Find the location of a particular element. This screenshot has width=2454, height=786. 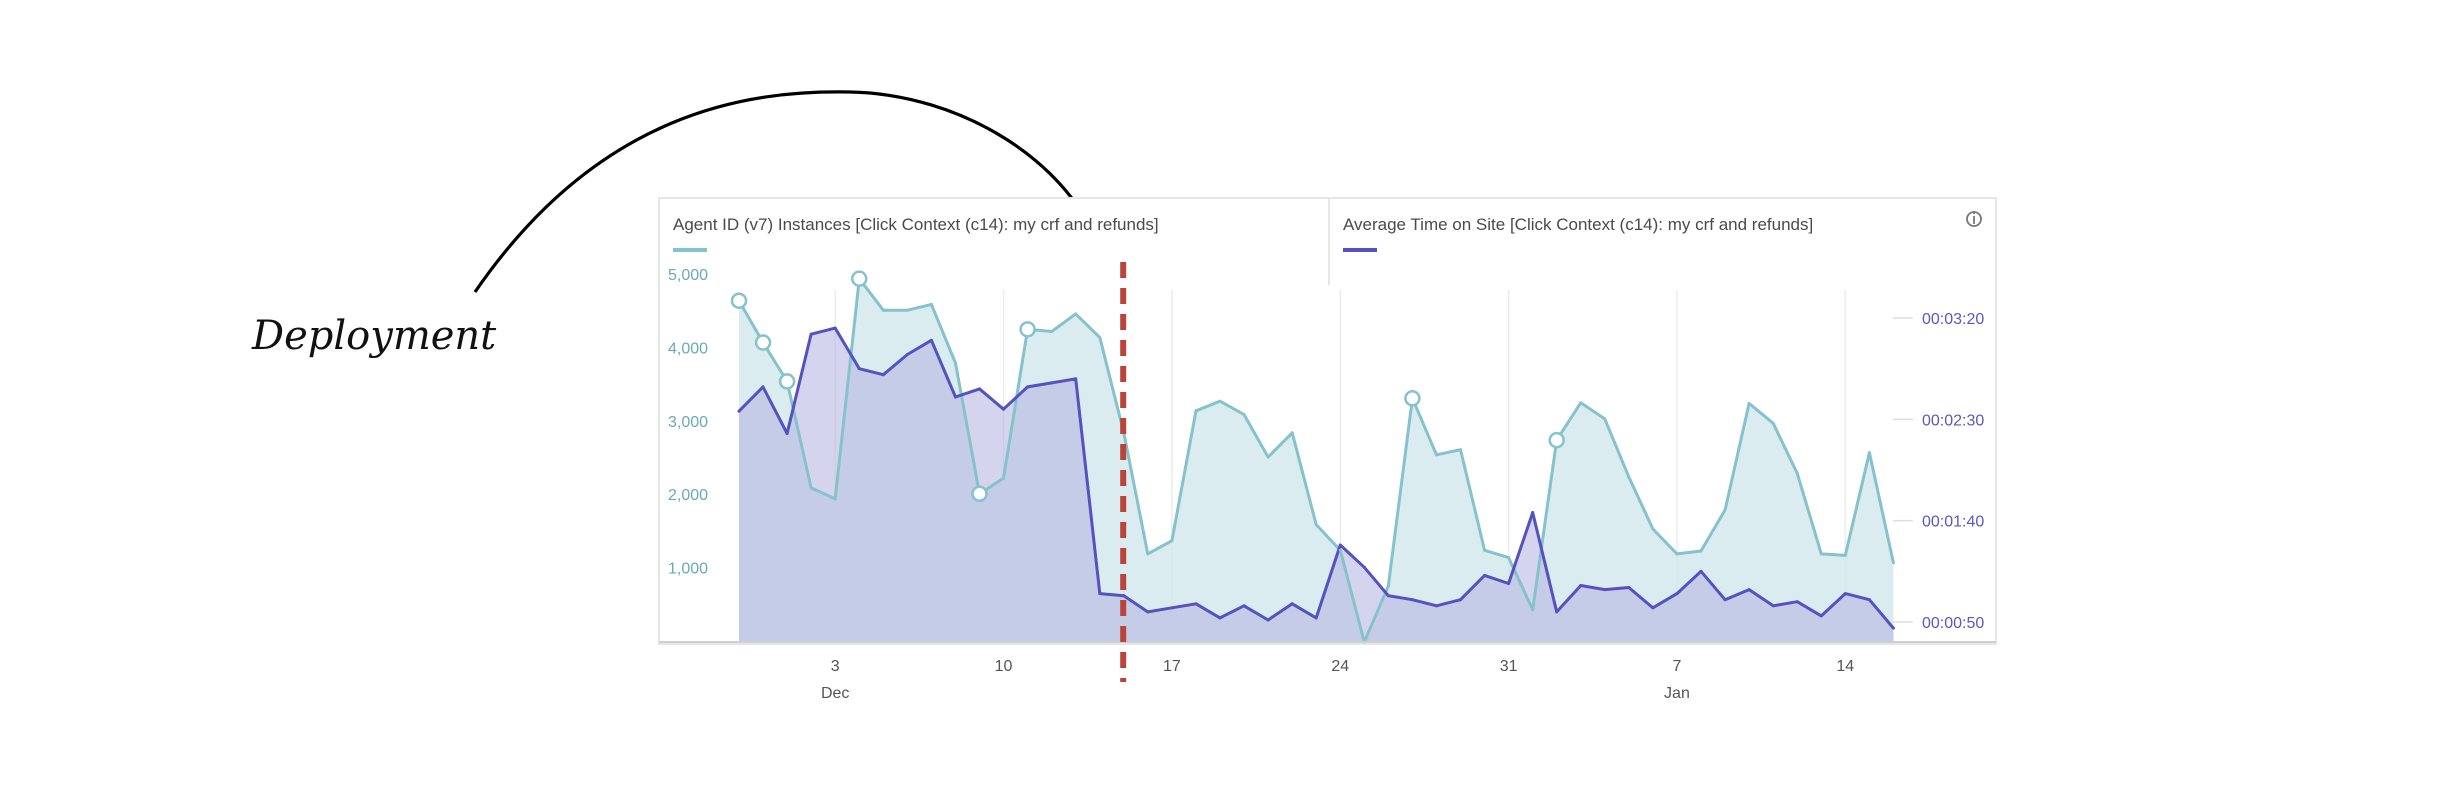

x-axis-month-label-0: Dec is located at coordinates (835, 693).